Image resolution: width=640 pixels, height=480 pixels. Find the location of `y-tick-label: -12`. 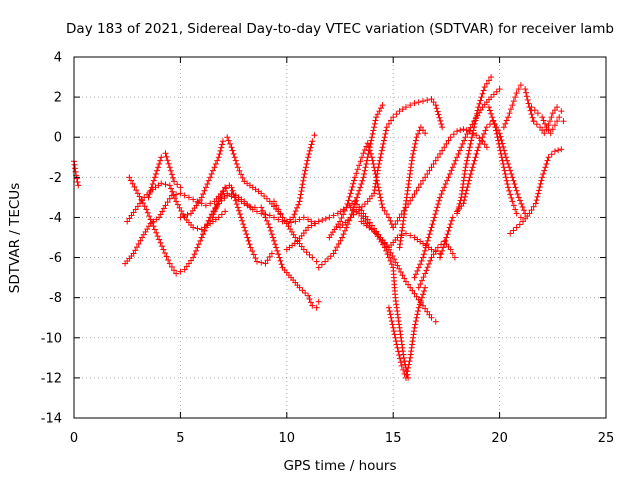

y-tick-label: -12 is located at coordinates (51, 378).